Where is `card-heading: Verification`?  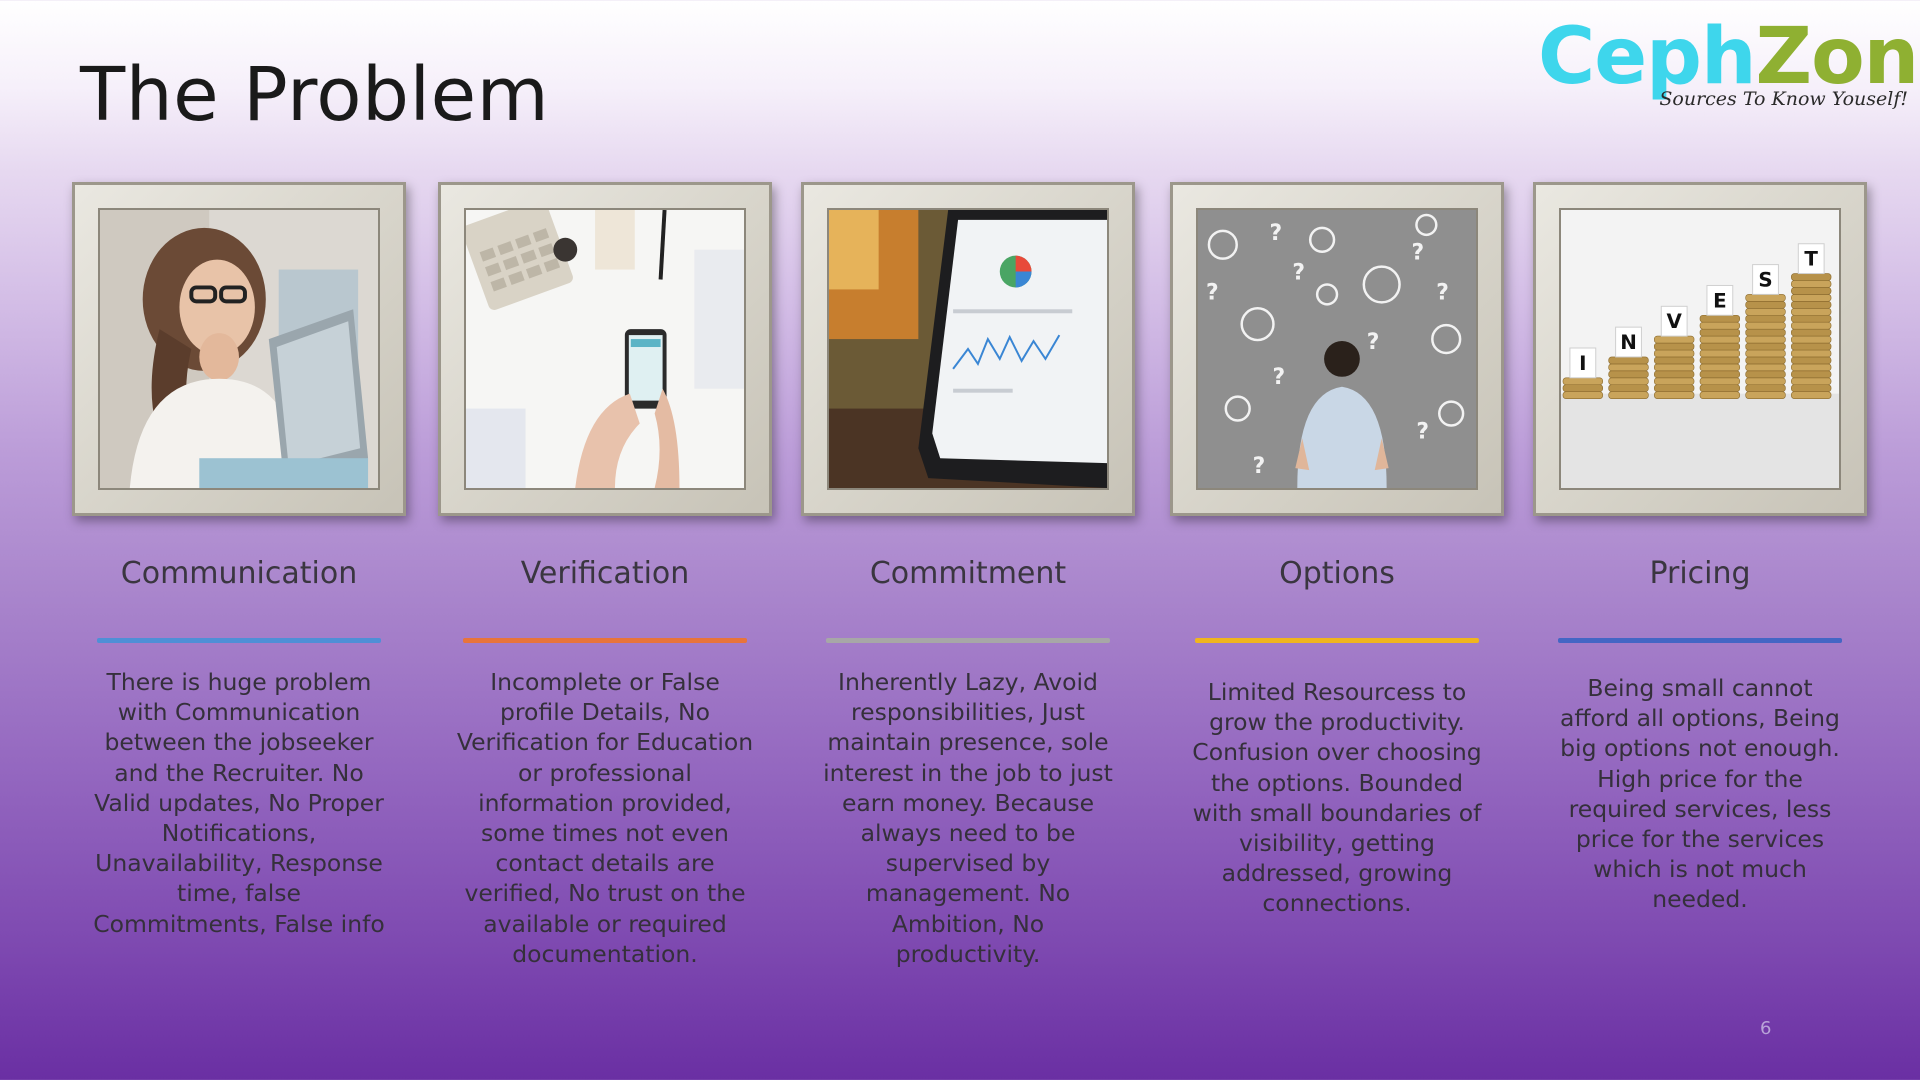
card-heading: Verification is located at coordinates (605, 573).